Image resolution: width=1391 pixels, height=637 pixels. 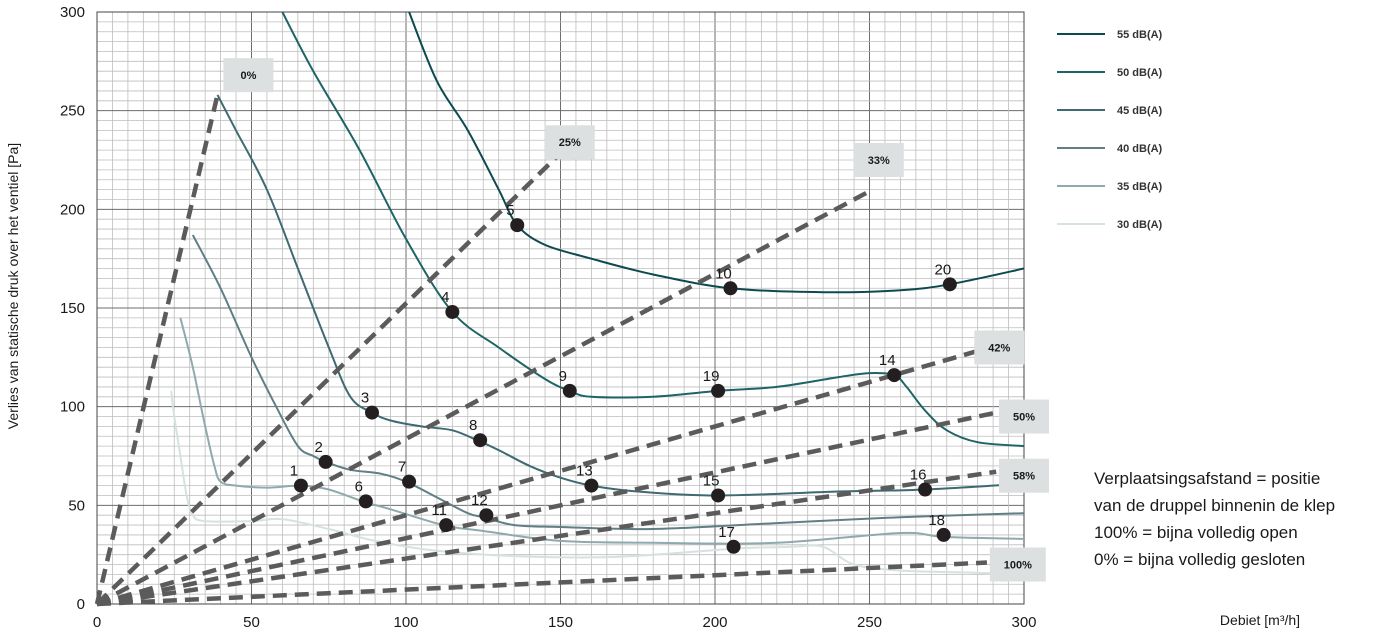 What do you see at coordinates (584, 471) in the screenshot?
I see `operating-point-label: 13` at bounding box center [584, 471].